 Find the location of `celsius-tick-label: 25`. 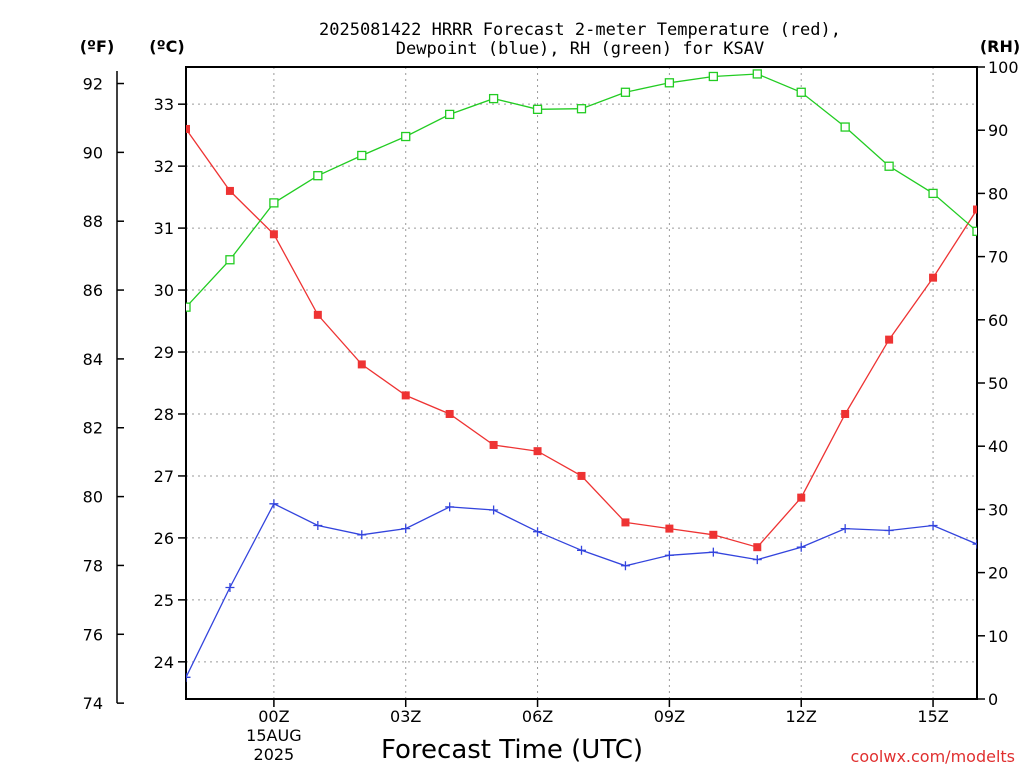

celsius-tick-label: 25 is located at coordinates (164, 600).